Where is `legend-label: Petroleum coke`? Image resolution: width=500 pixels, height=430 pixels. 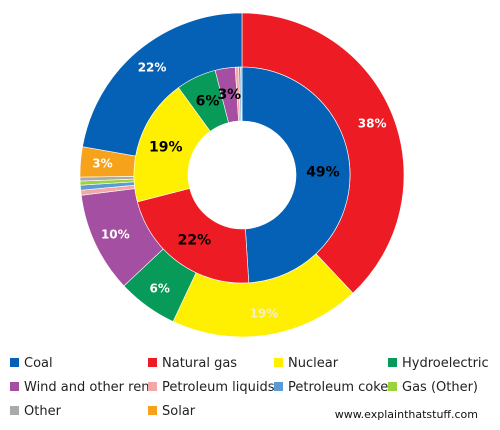
legend-label: Petroleum coke is located at coordinates (338, 387).